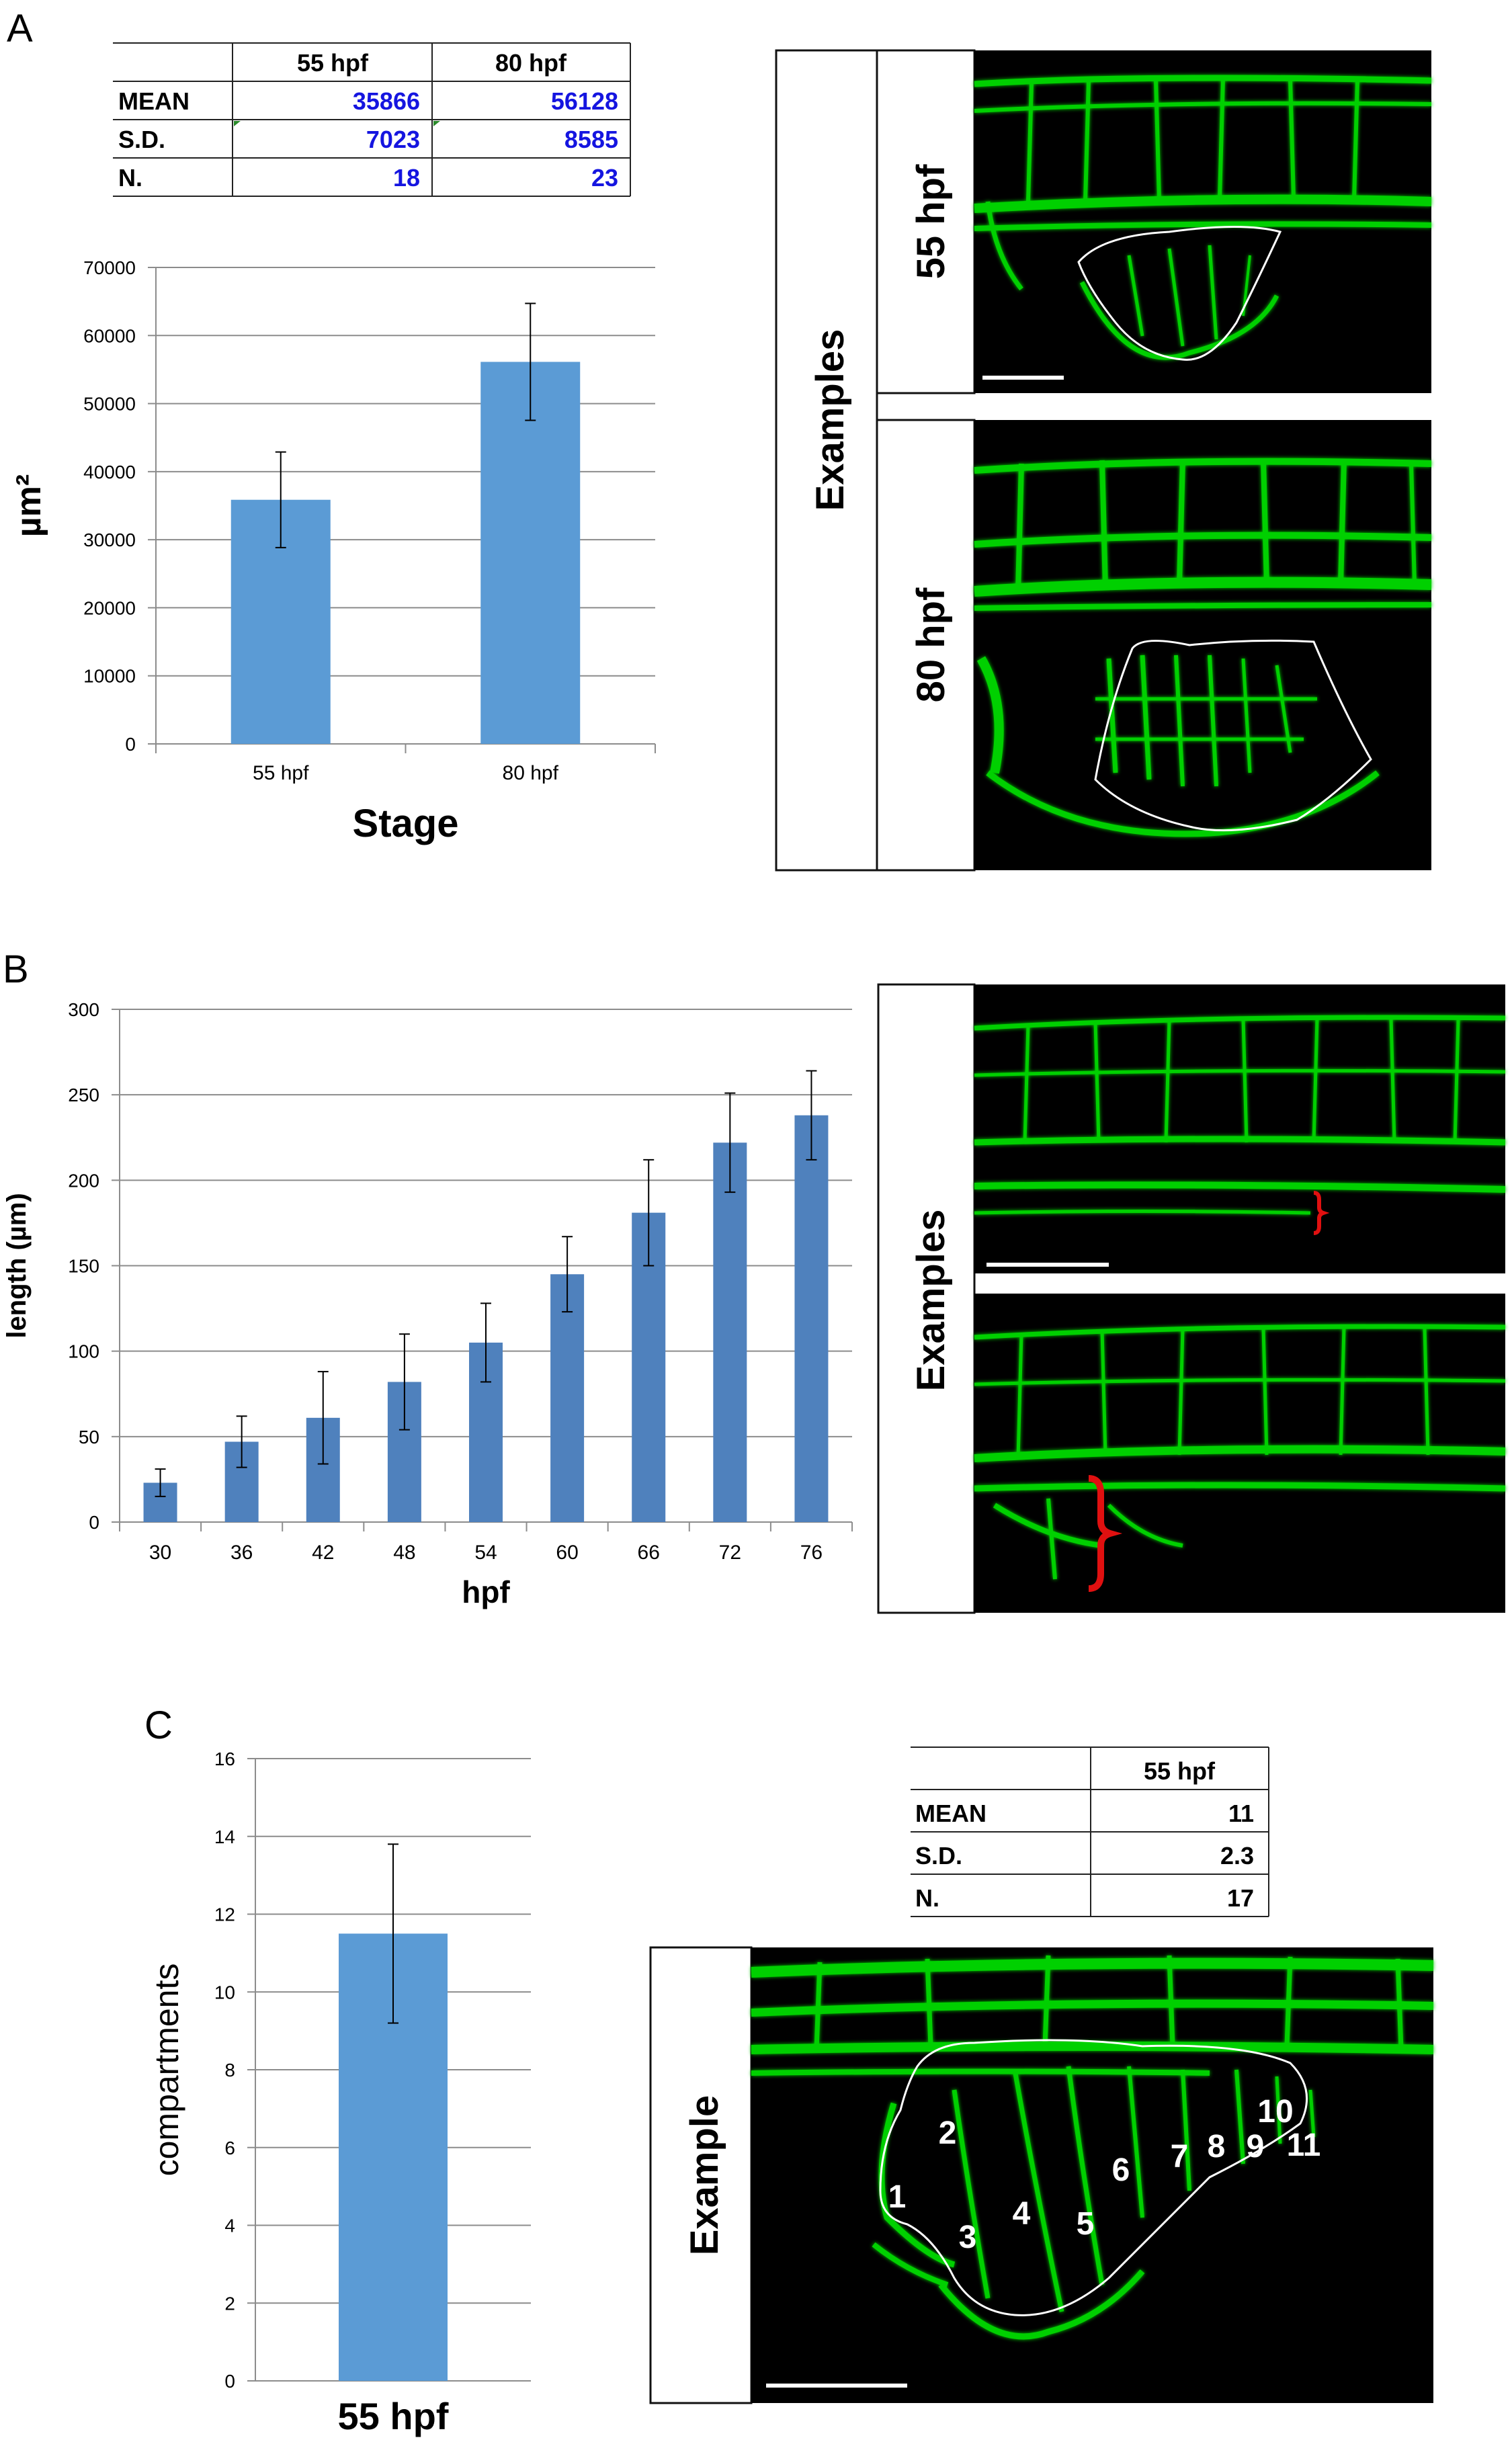  I want to click on x-category-label: 60, so click(567, 1553).